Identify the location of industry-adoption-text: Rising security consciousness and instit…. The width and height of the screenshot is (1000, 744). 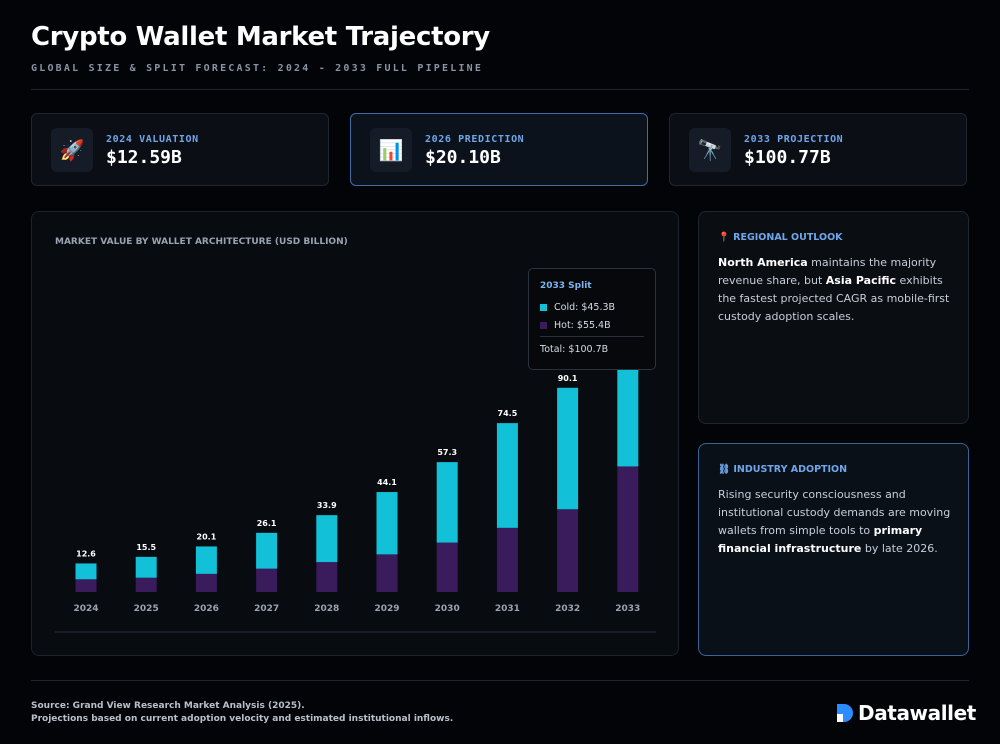
(834, 521).